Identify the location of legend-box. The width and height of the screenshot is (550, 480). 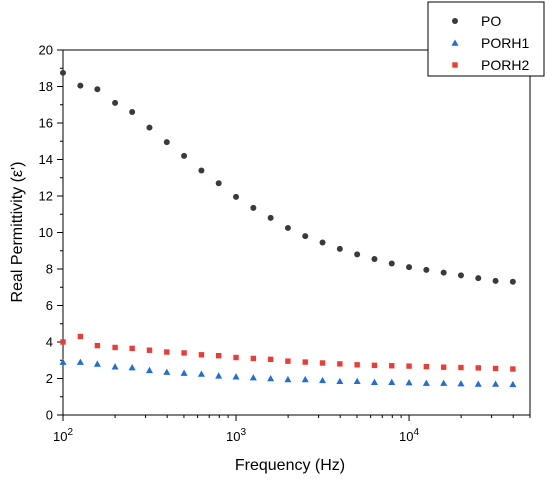
(486, 39).